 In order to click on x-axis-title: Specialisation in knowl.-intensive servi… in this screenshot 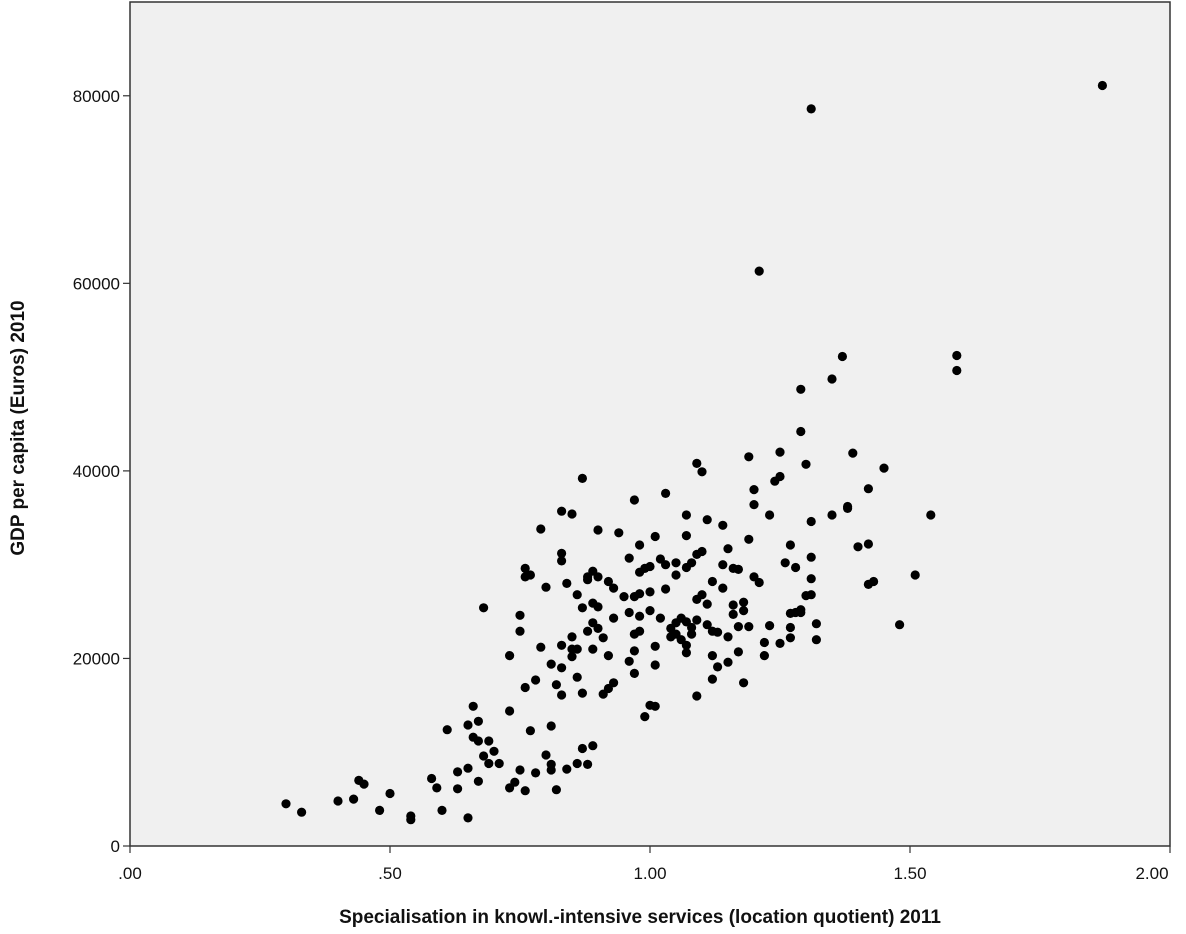, I will do `click(640, 917)`.